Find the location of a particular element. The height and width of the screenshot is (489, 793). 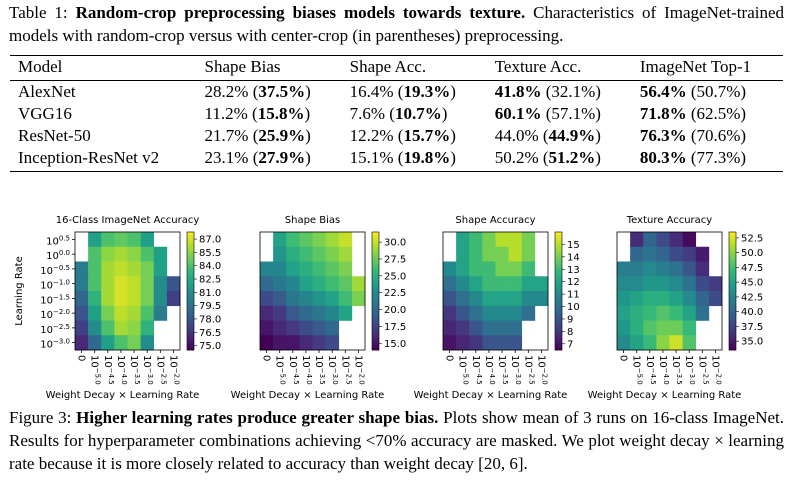

colorbar-tick-label: 27.5 is located at coordinates (395, 259).